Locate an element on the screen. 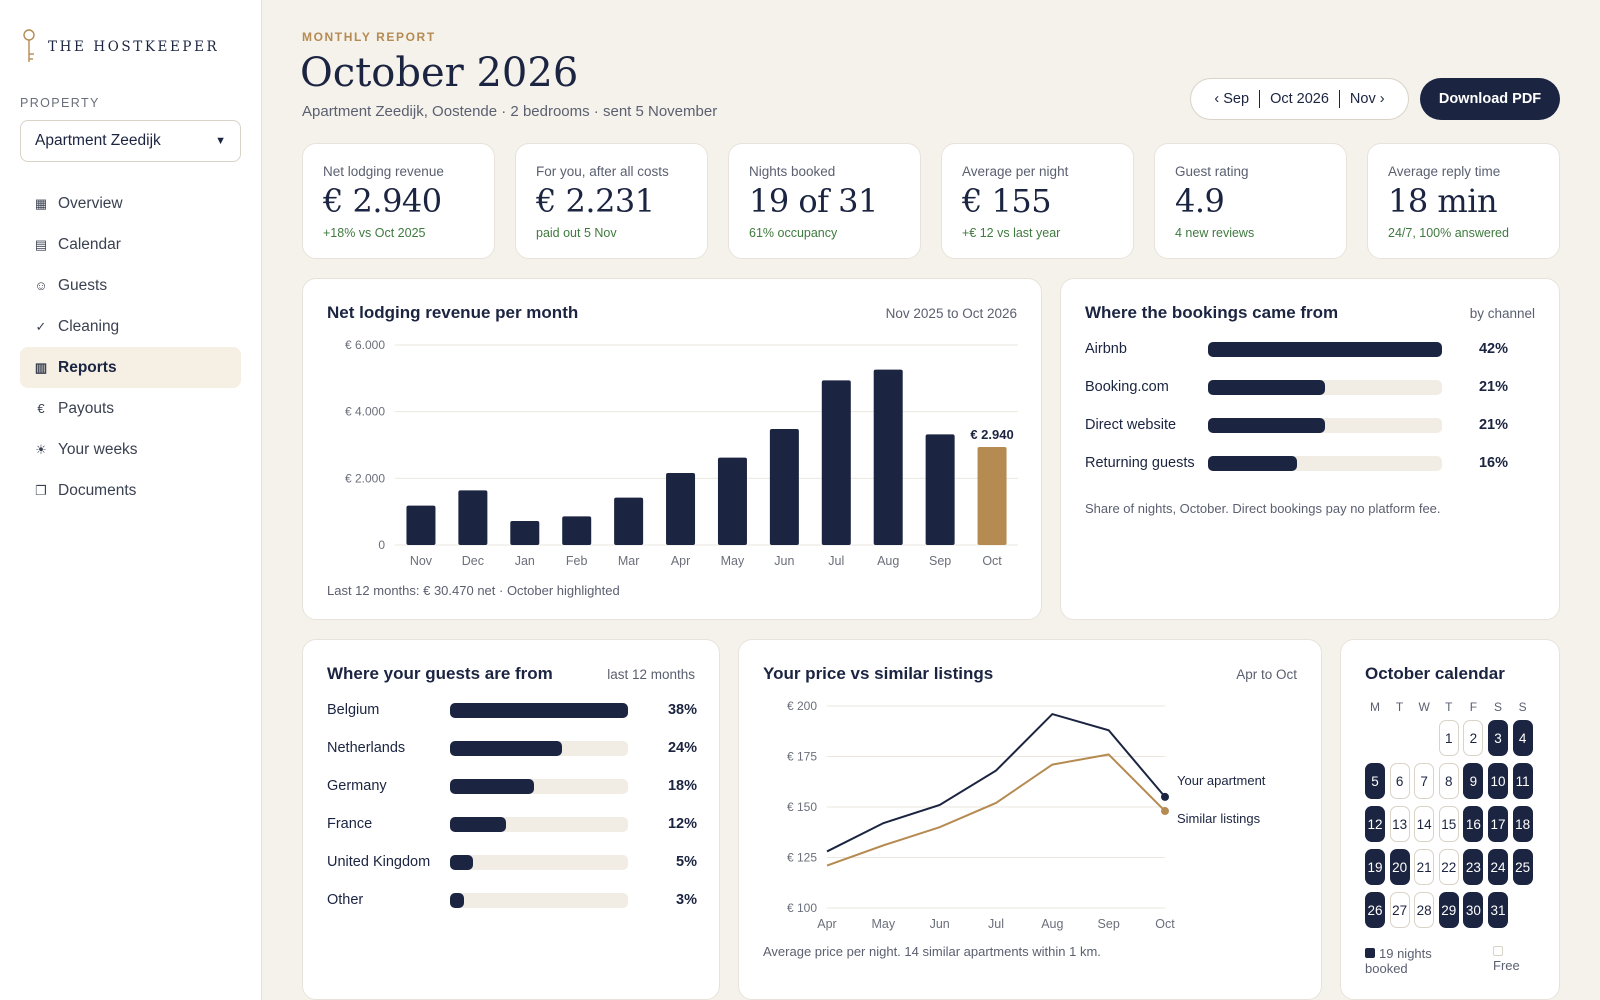 This screenshot has height=1000, width=1600. calendar-day-booked: 5 is located at coordinates (1375, 781).